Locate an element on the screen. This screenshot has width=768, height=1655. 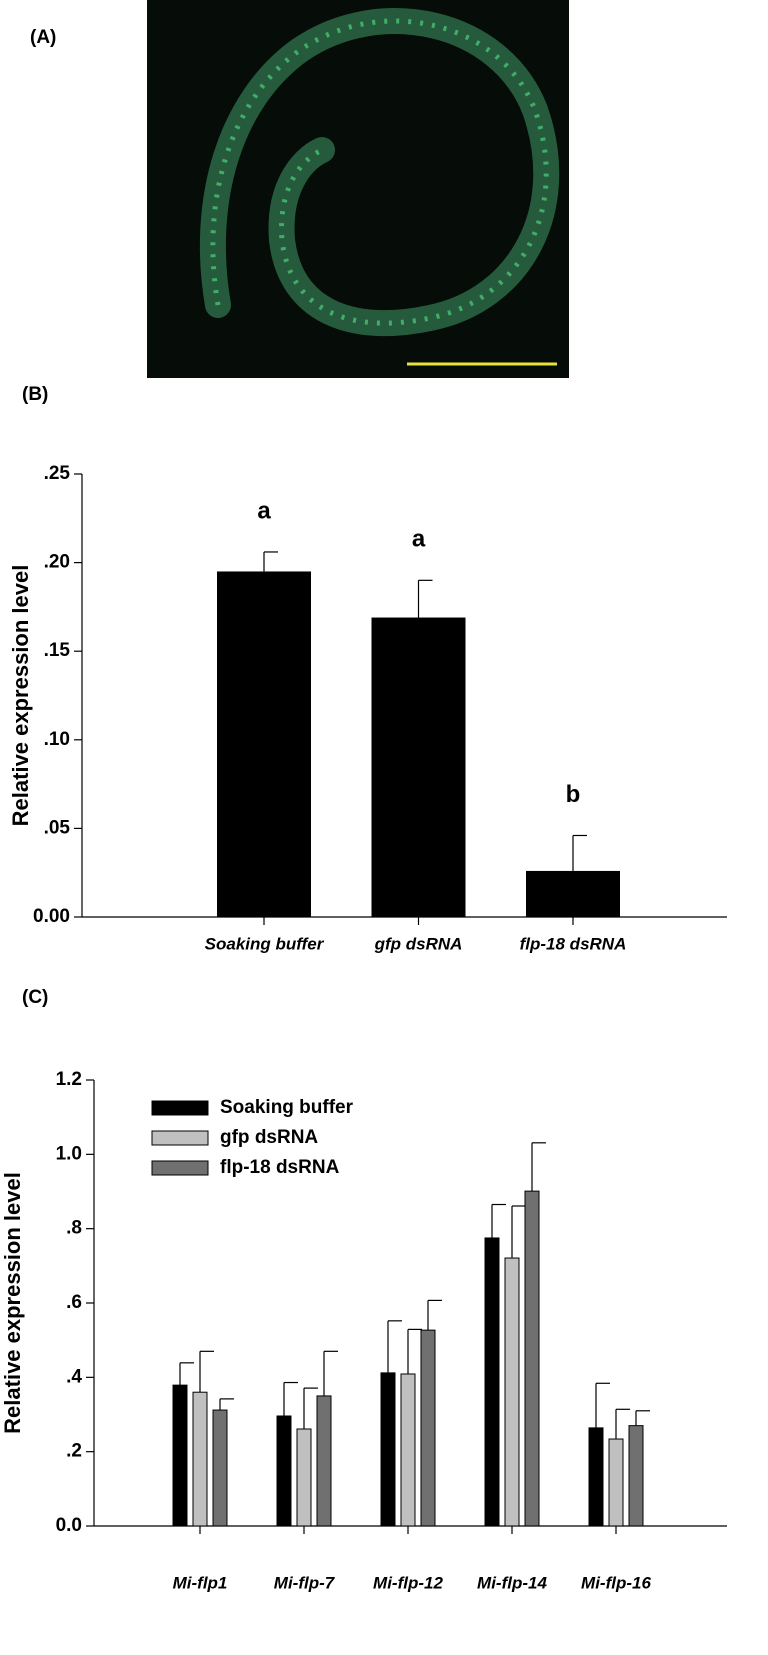
x-tick-label: Mi-flp-14 is located at coordinates (512, 1582).